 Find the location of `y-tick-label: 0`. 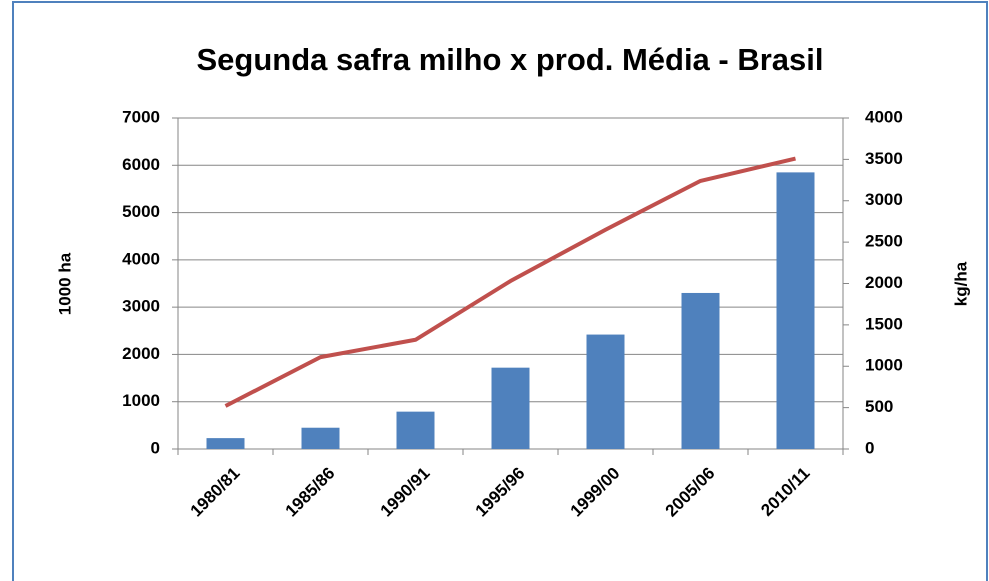

y-tick-label: 0 is located at coordinates (155, 447).